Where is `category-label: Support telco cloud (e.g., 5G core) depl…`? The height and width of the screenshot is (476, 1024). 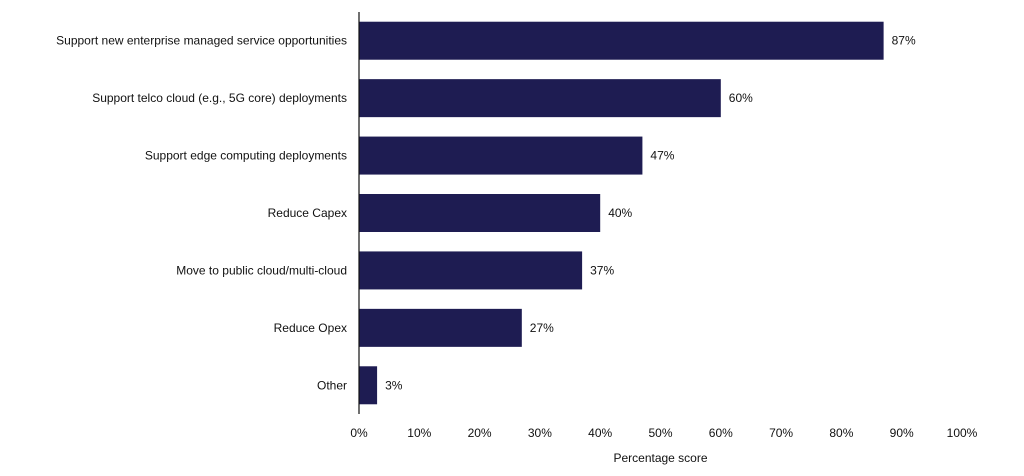 category-label: Support telco cloud (e.g., 5G core) depl… is located at coordinates (219, 98).